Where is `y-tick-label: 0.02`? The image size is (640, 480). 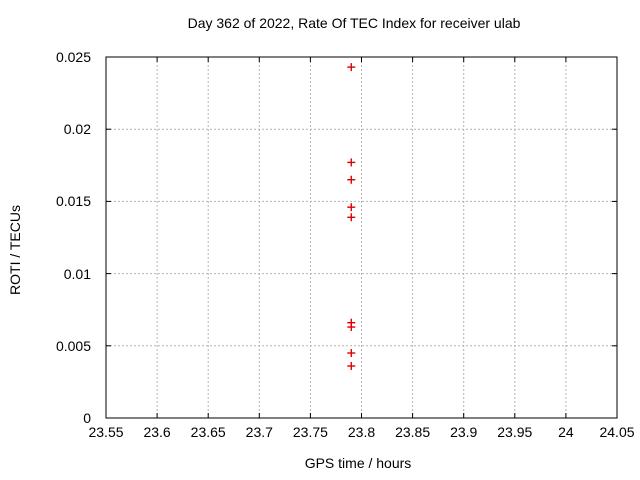
y-tick-label: 0.02 is located at coordinates (77, 129).